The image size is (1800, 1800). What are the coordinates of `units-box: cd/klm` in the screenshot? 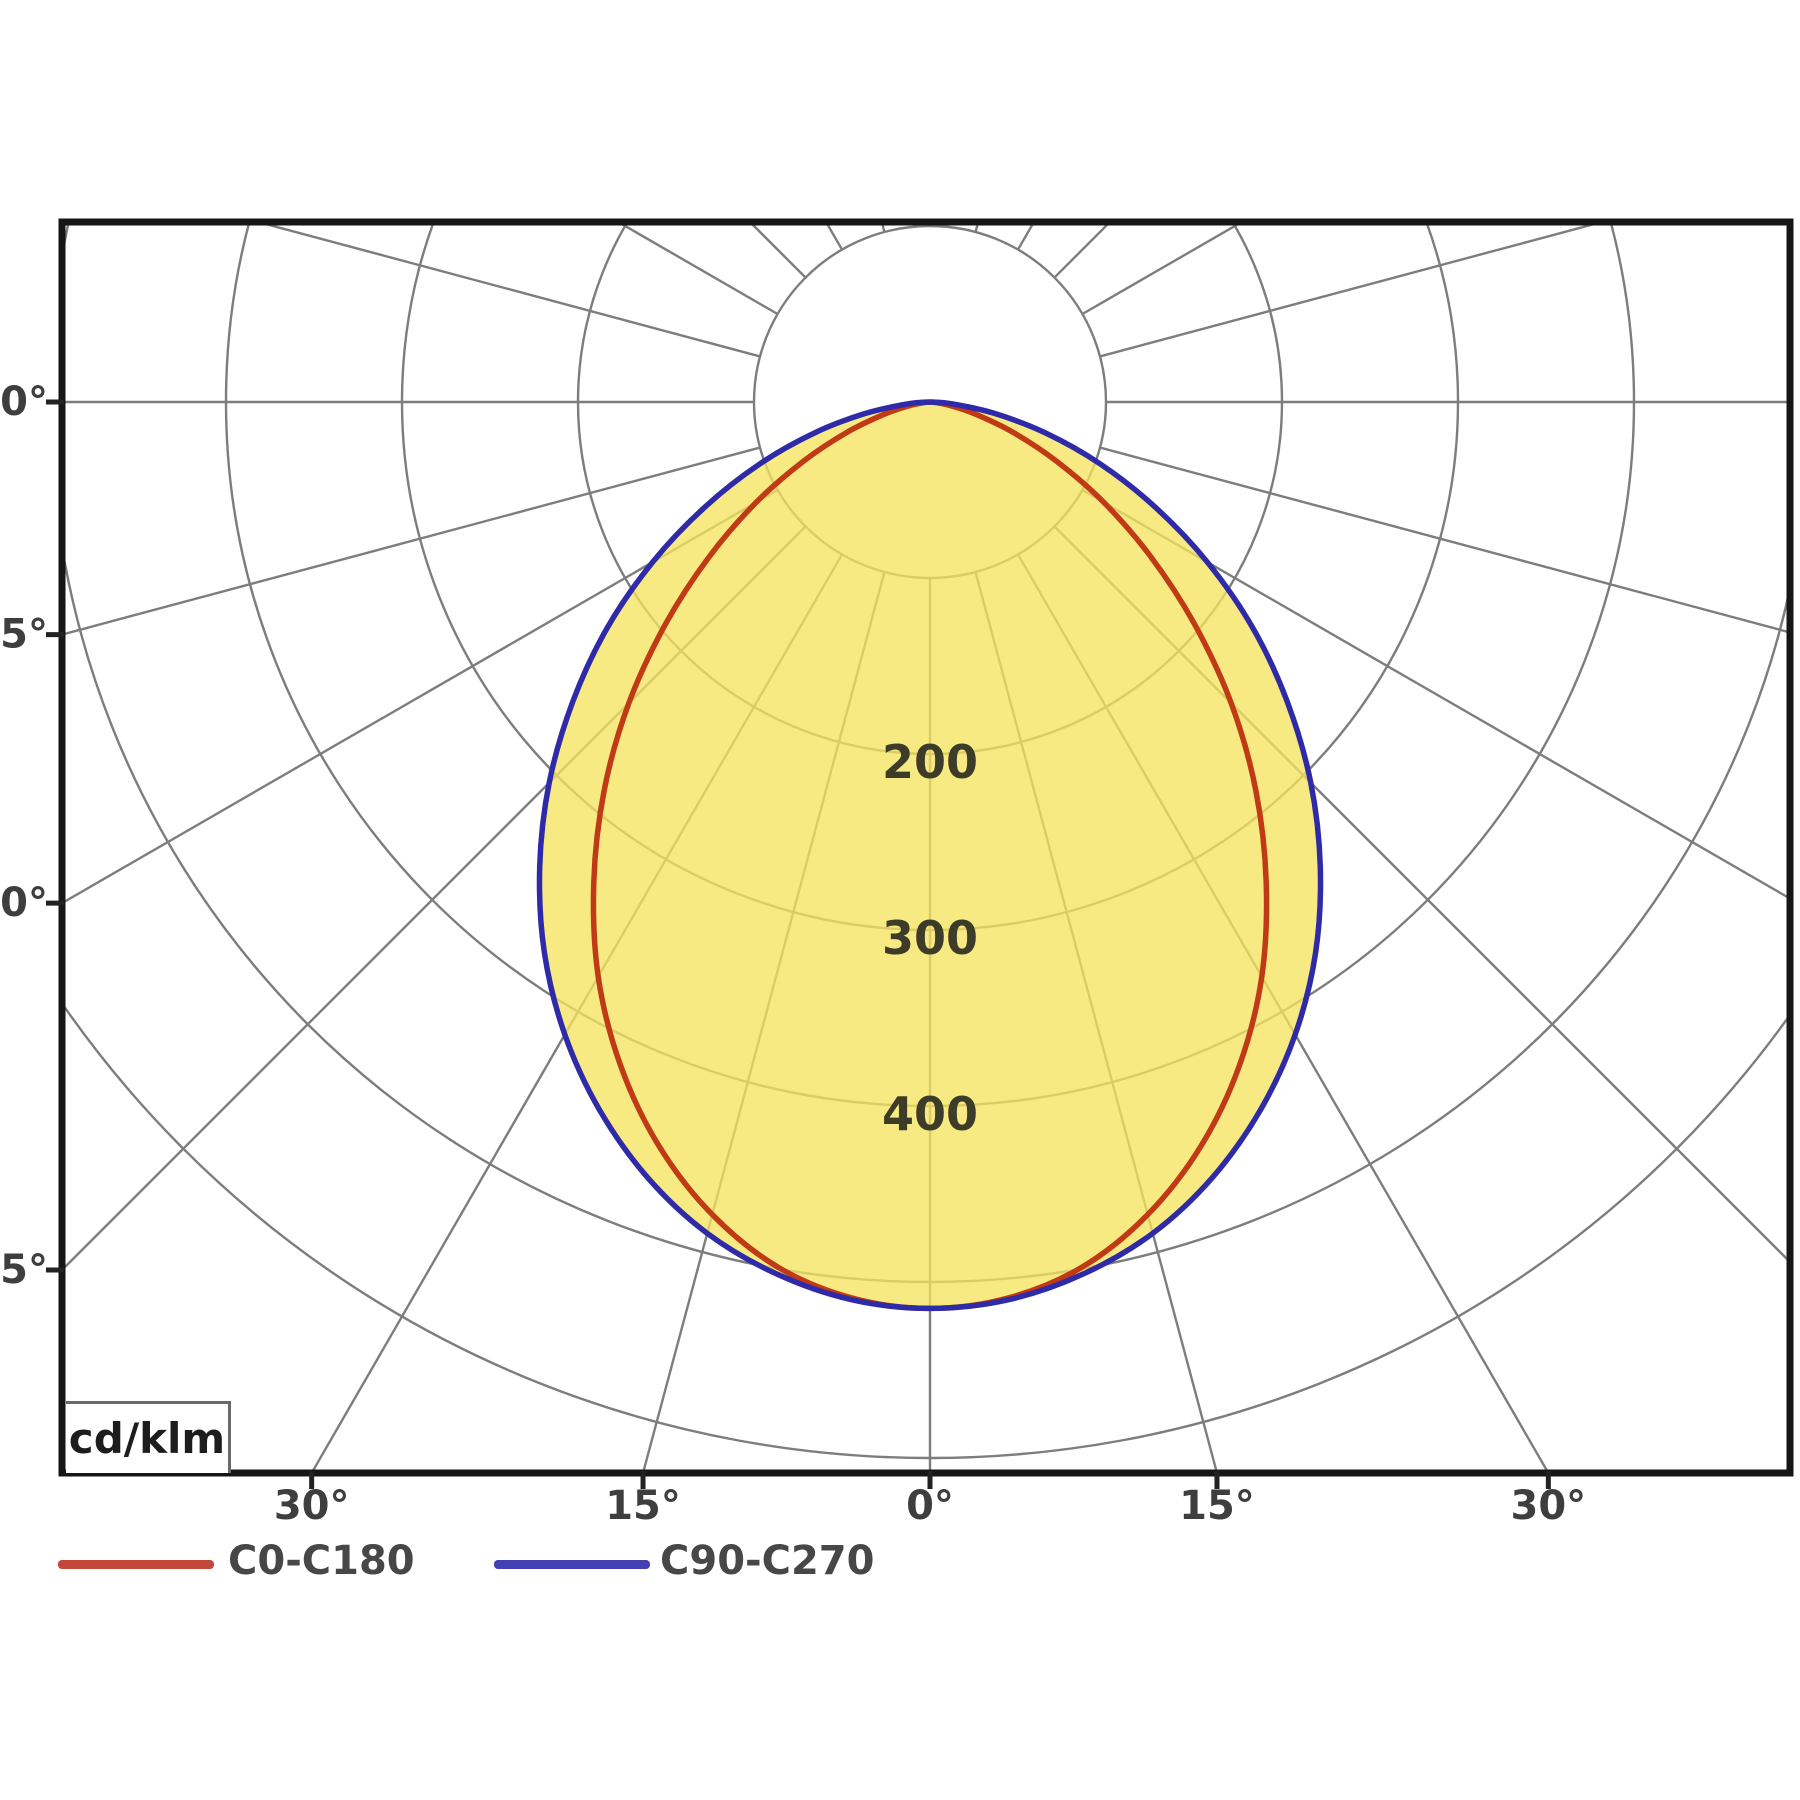 It's located at (148, 1437).